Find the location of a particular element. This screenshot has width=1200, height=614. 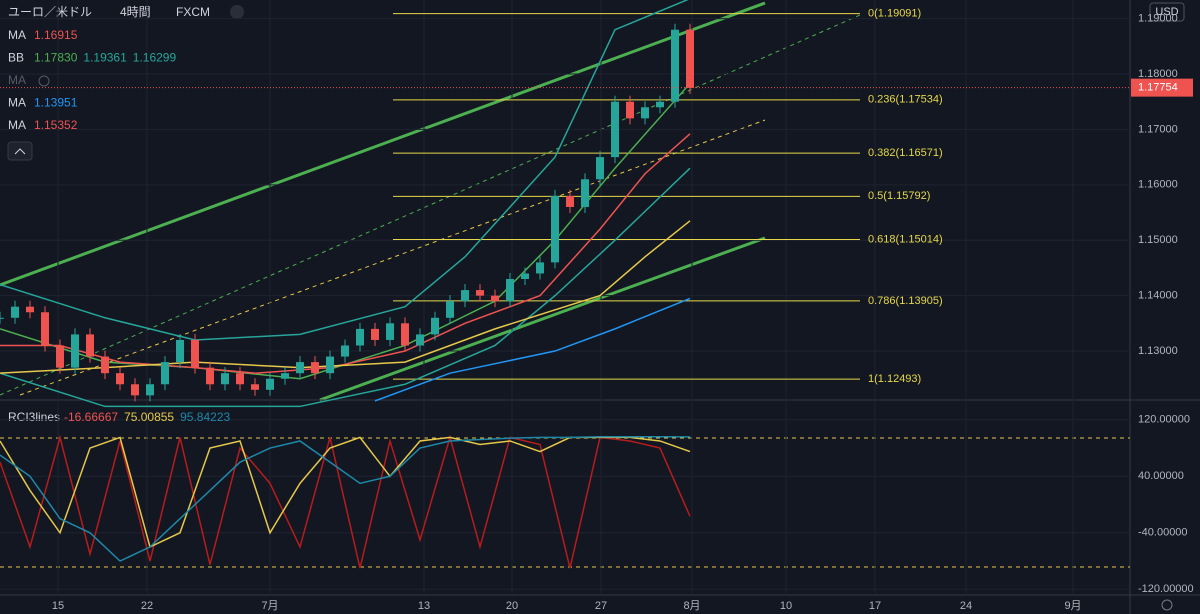

fib-label: 0(1.19091) is located at coordinates (894, 13).